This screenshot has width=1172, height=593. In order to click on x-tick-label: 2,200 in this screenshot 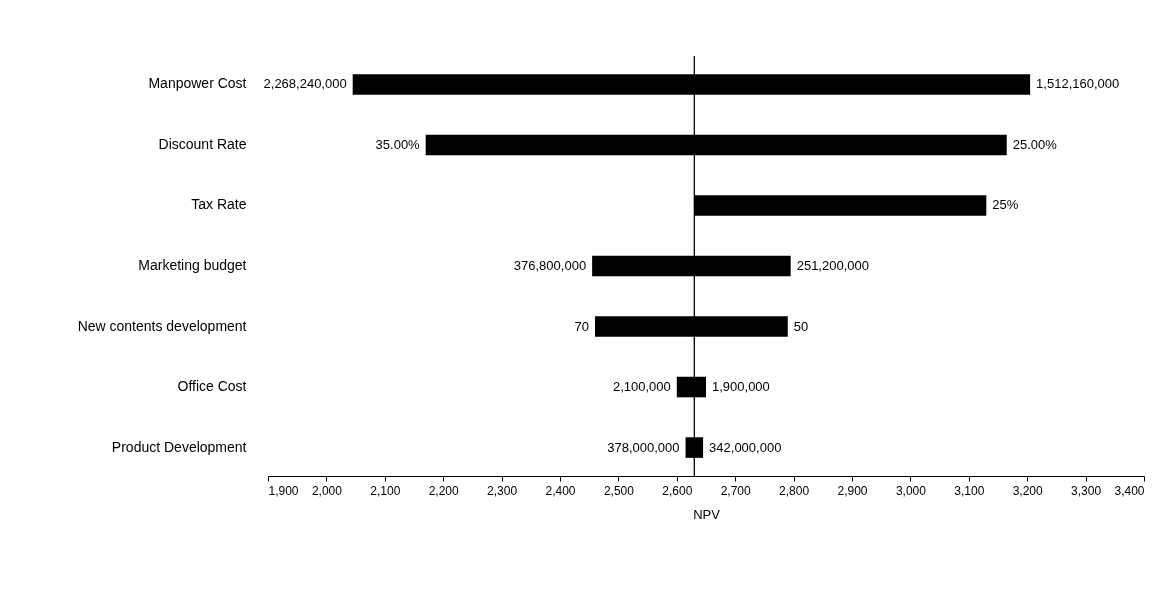, I will do `click(444, 490)`.